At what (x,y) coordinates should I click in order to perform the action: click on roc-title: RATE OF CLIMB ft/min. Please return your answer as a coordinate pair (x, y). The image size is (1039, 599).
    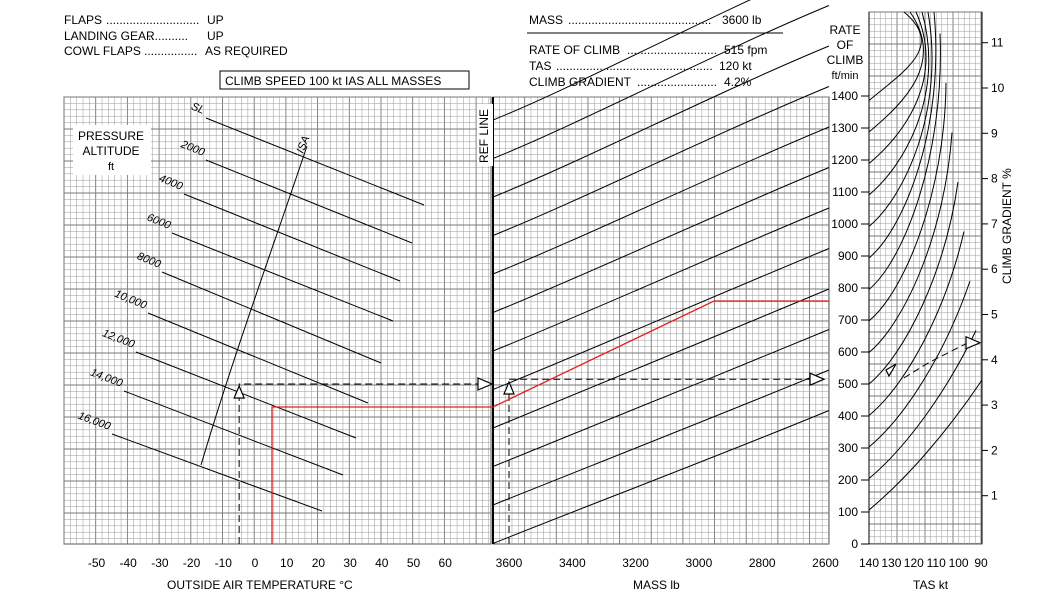
    Looking at the image, I should click on (845, 52).